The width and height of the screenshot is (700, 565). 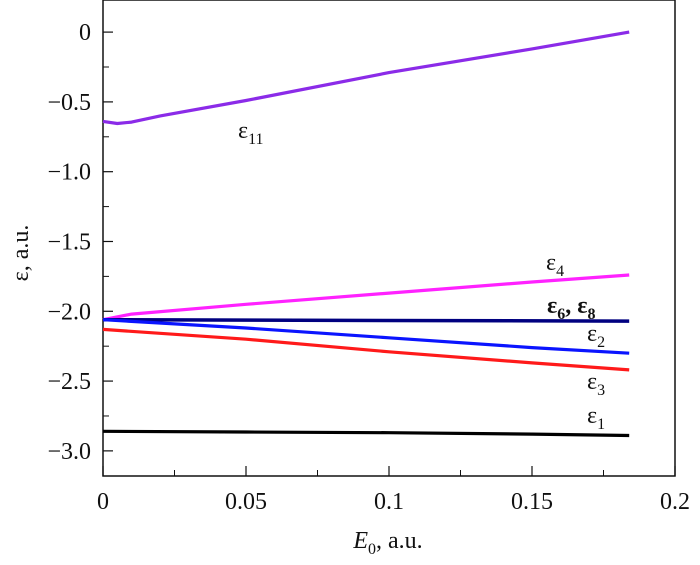 What do you see at coordinates (360, 541) in the screenshot?
I see `x-axis-label-var: E` at bounding box center [360, 541].